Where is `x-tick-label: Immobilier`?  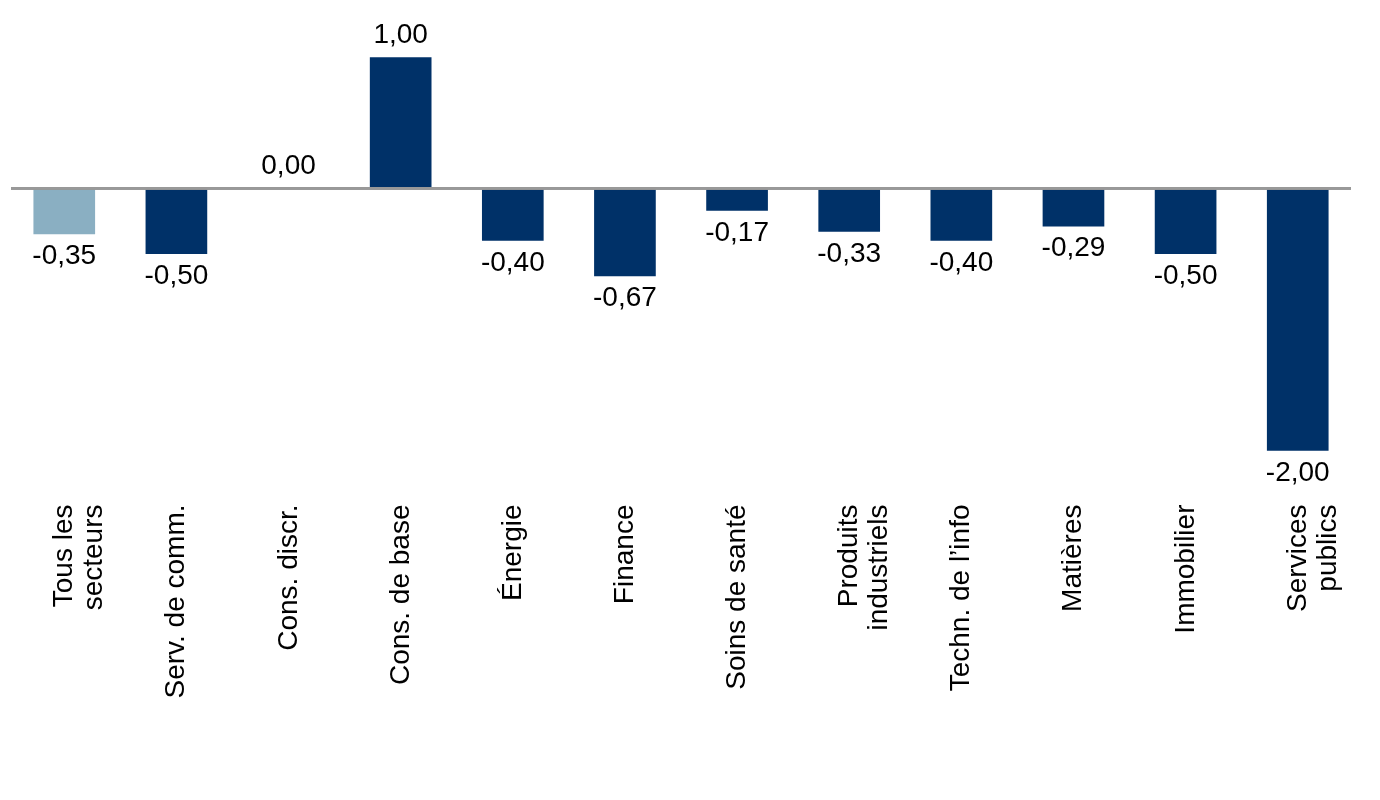 x-tick-label: Immobilier is located at coordinates (1184, 569).